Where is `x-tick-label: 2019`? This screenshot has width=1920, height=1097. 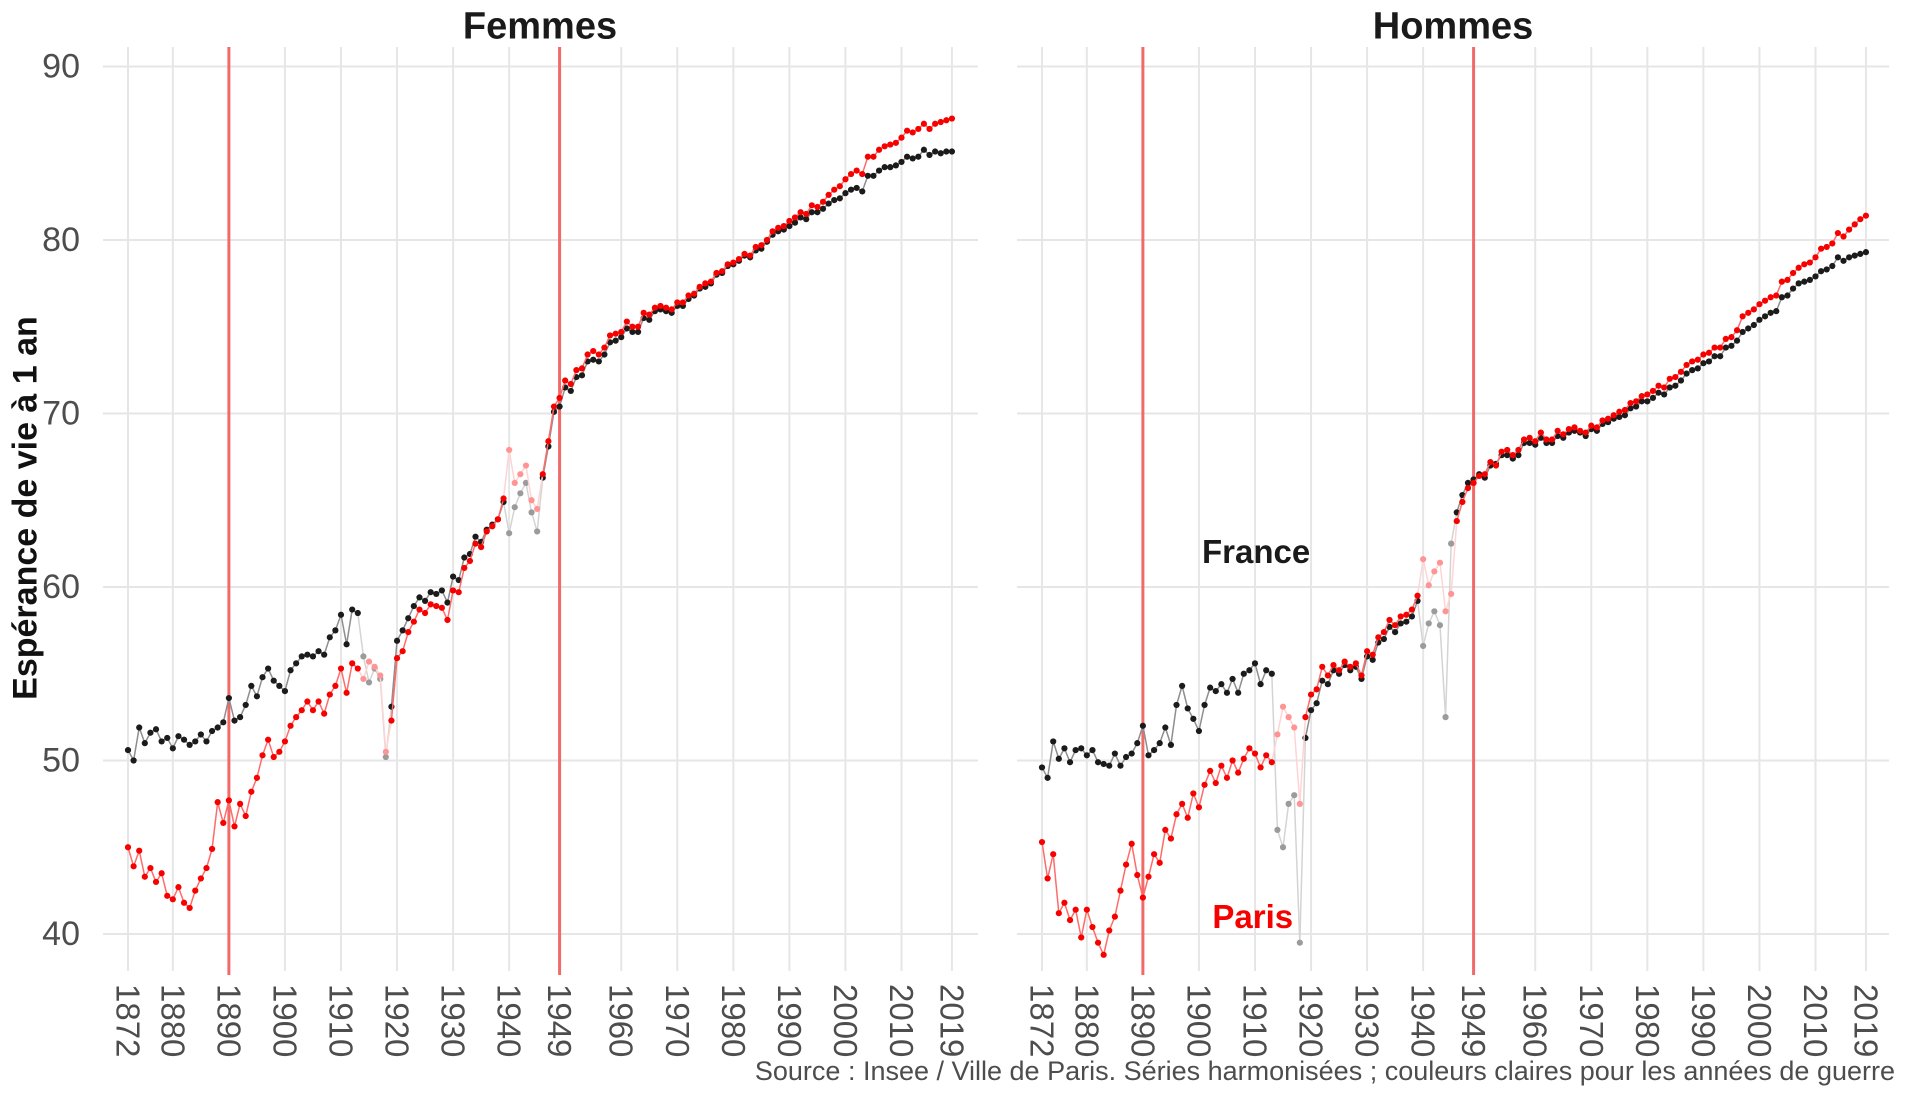 x-tick-label: 2019 is located at coordinates (951, 1020).